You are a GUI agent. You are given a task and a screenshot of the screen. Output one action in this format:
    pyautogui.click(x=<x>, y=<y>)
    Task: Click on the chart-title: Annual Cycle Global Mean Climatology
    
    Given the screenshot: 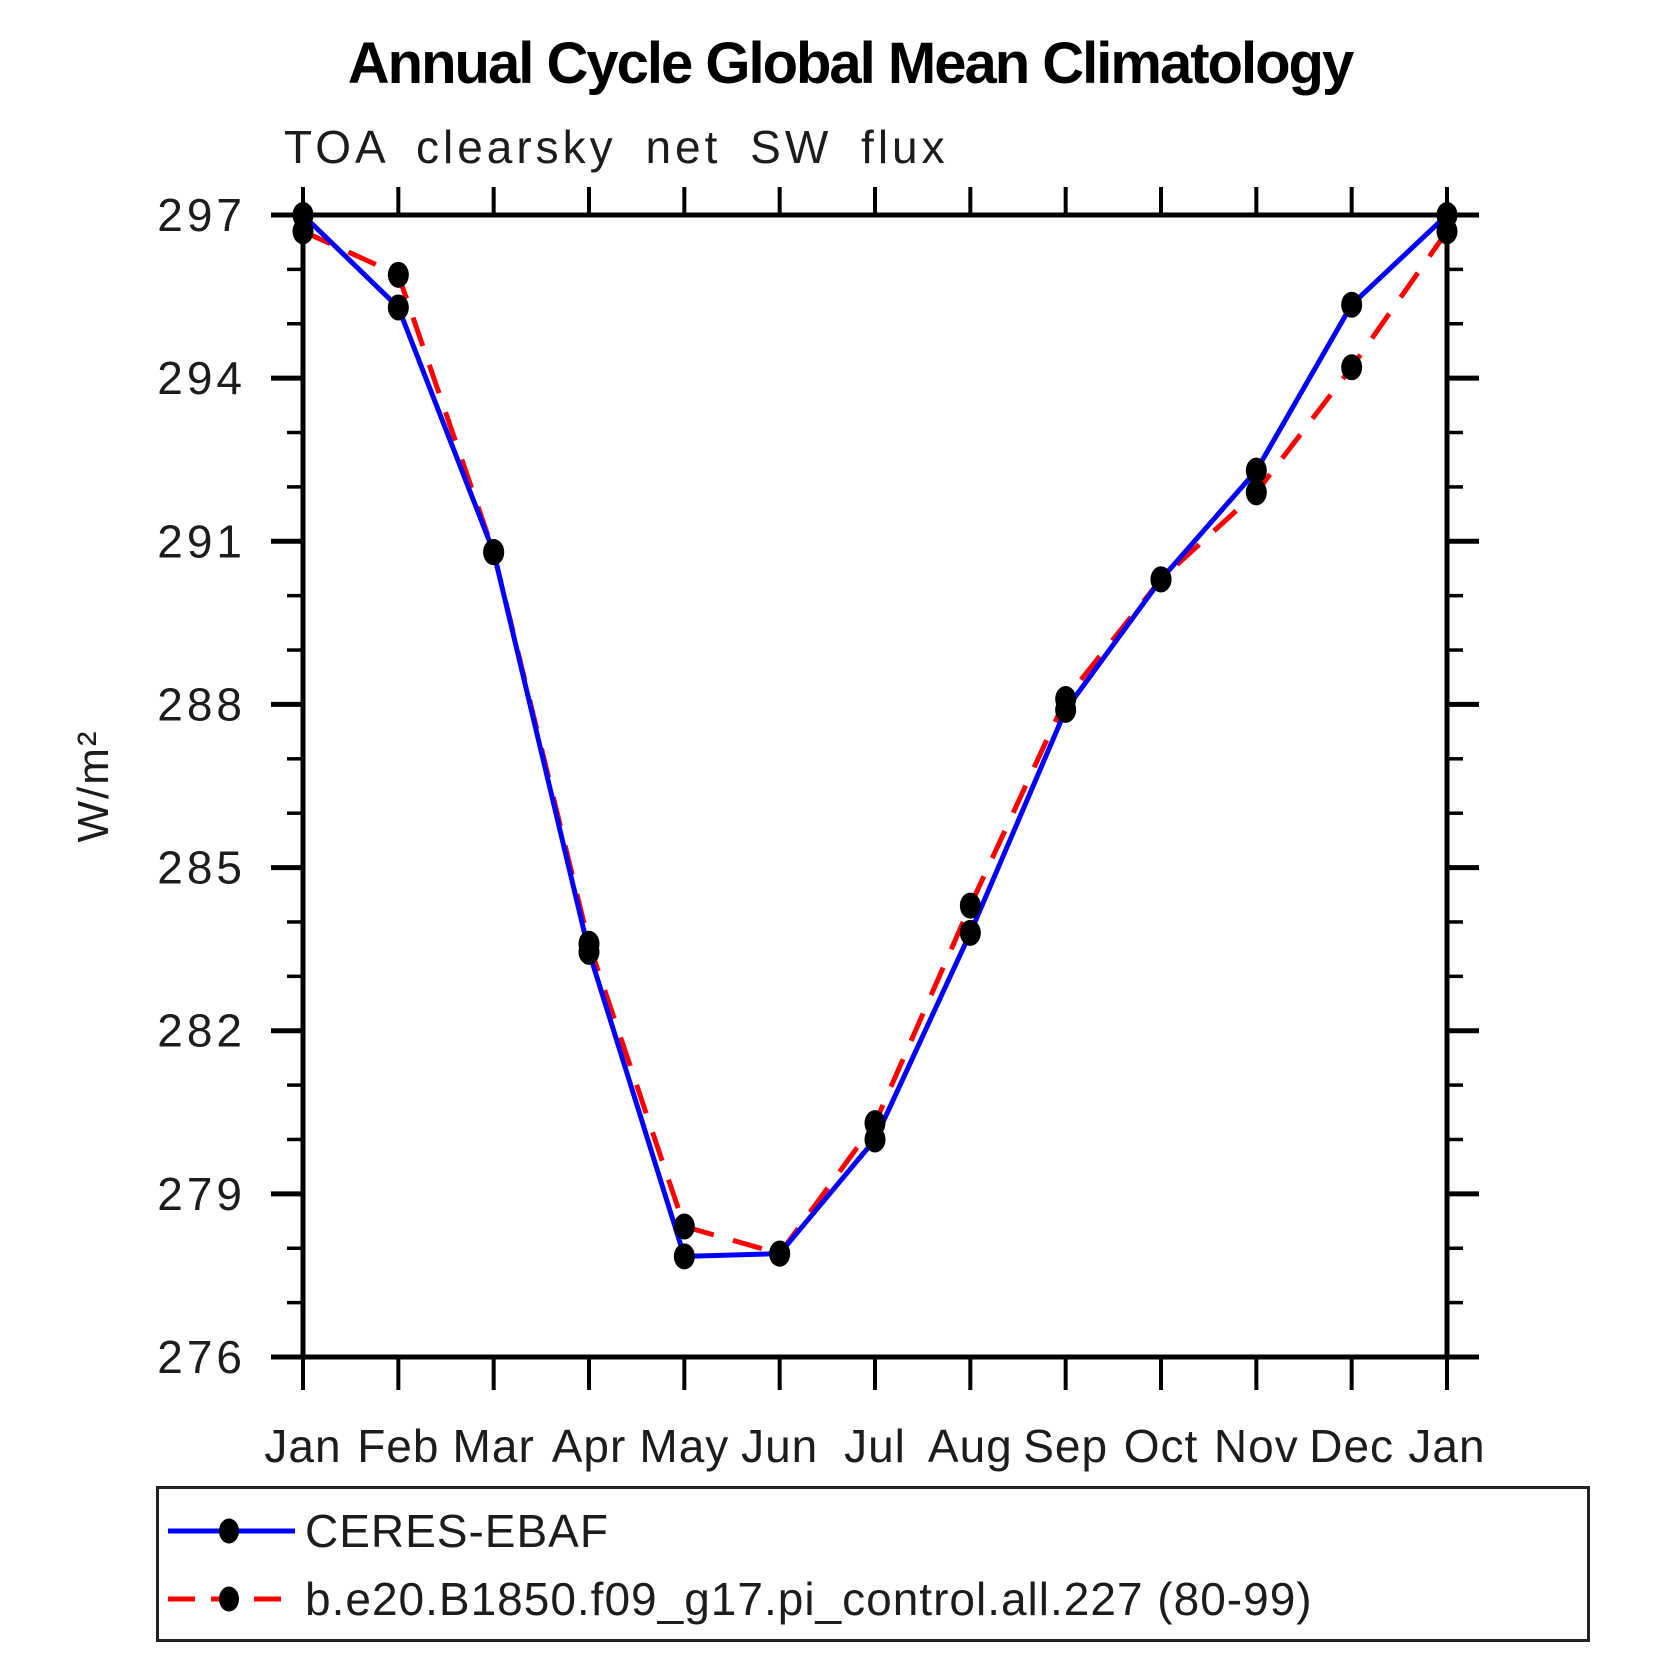 What is the action you would take?
    pyautogui.click(x=850, y=63)
    